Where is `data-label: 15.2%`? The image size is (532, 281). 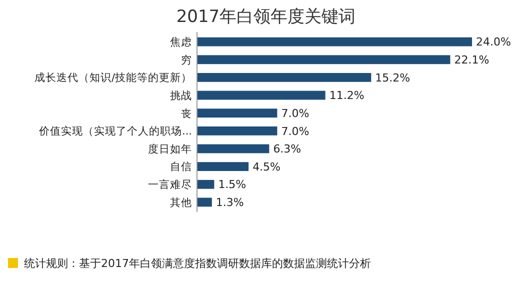 data-label: 15.2% is located at coordinates (392, 77).